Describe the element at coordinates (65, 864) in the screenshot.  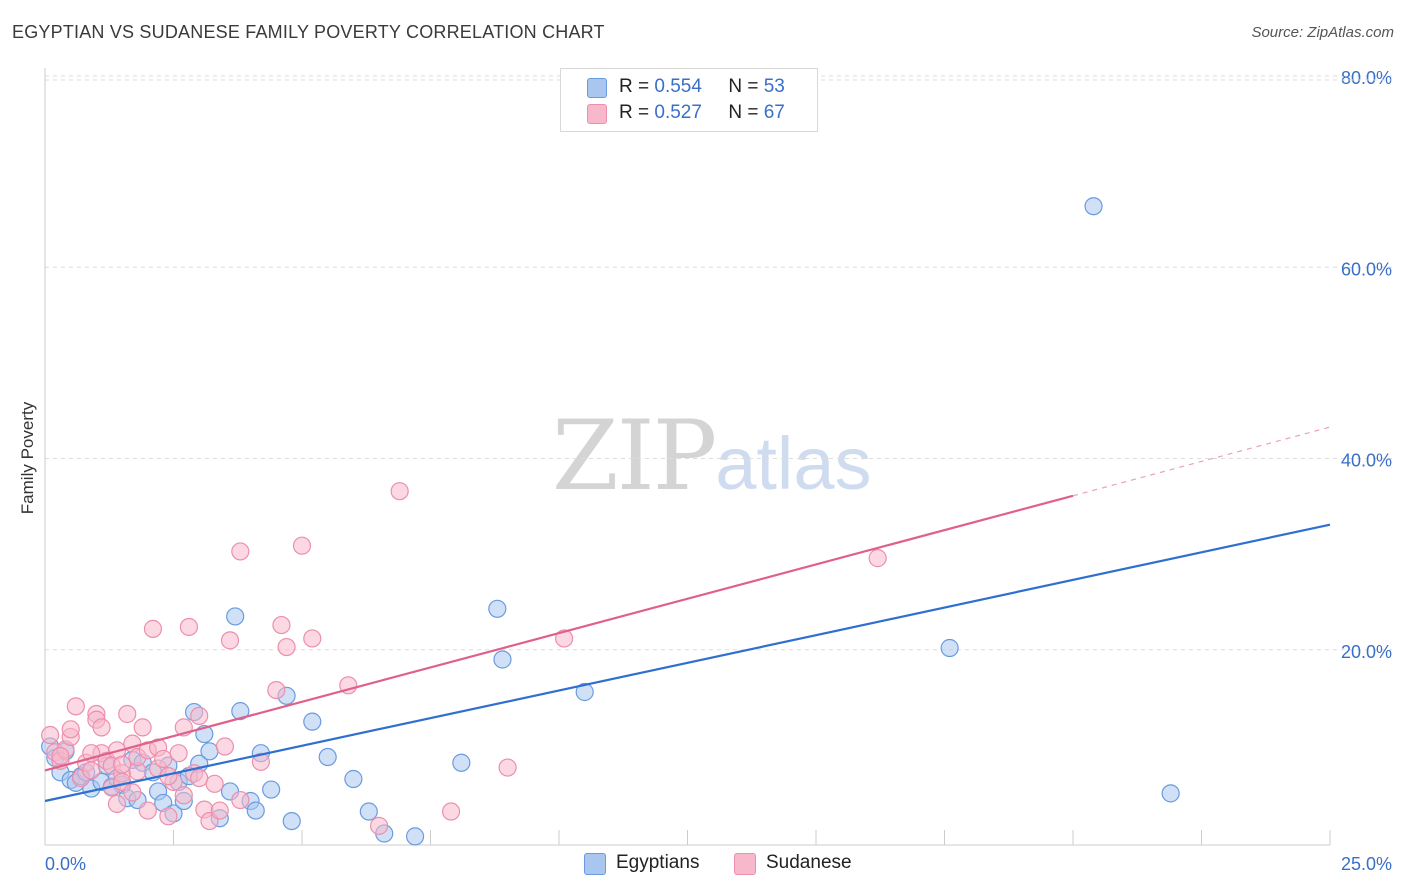
I see `x-tick-label: 0.0%` at that location.